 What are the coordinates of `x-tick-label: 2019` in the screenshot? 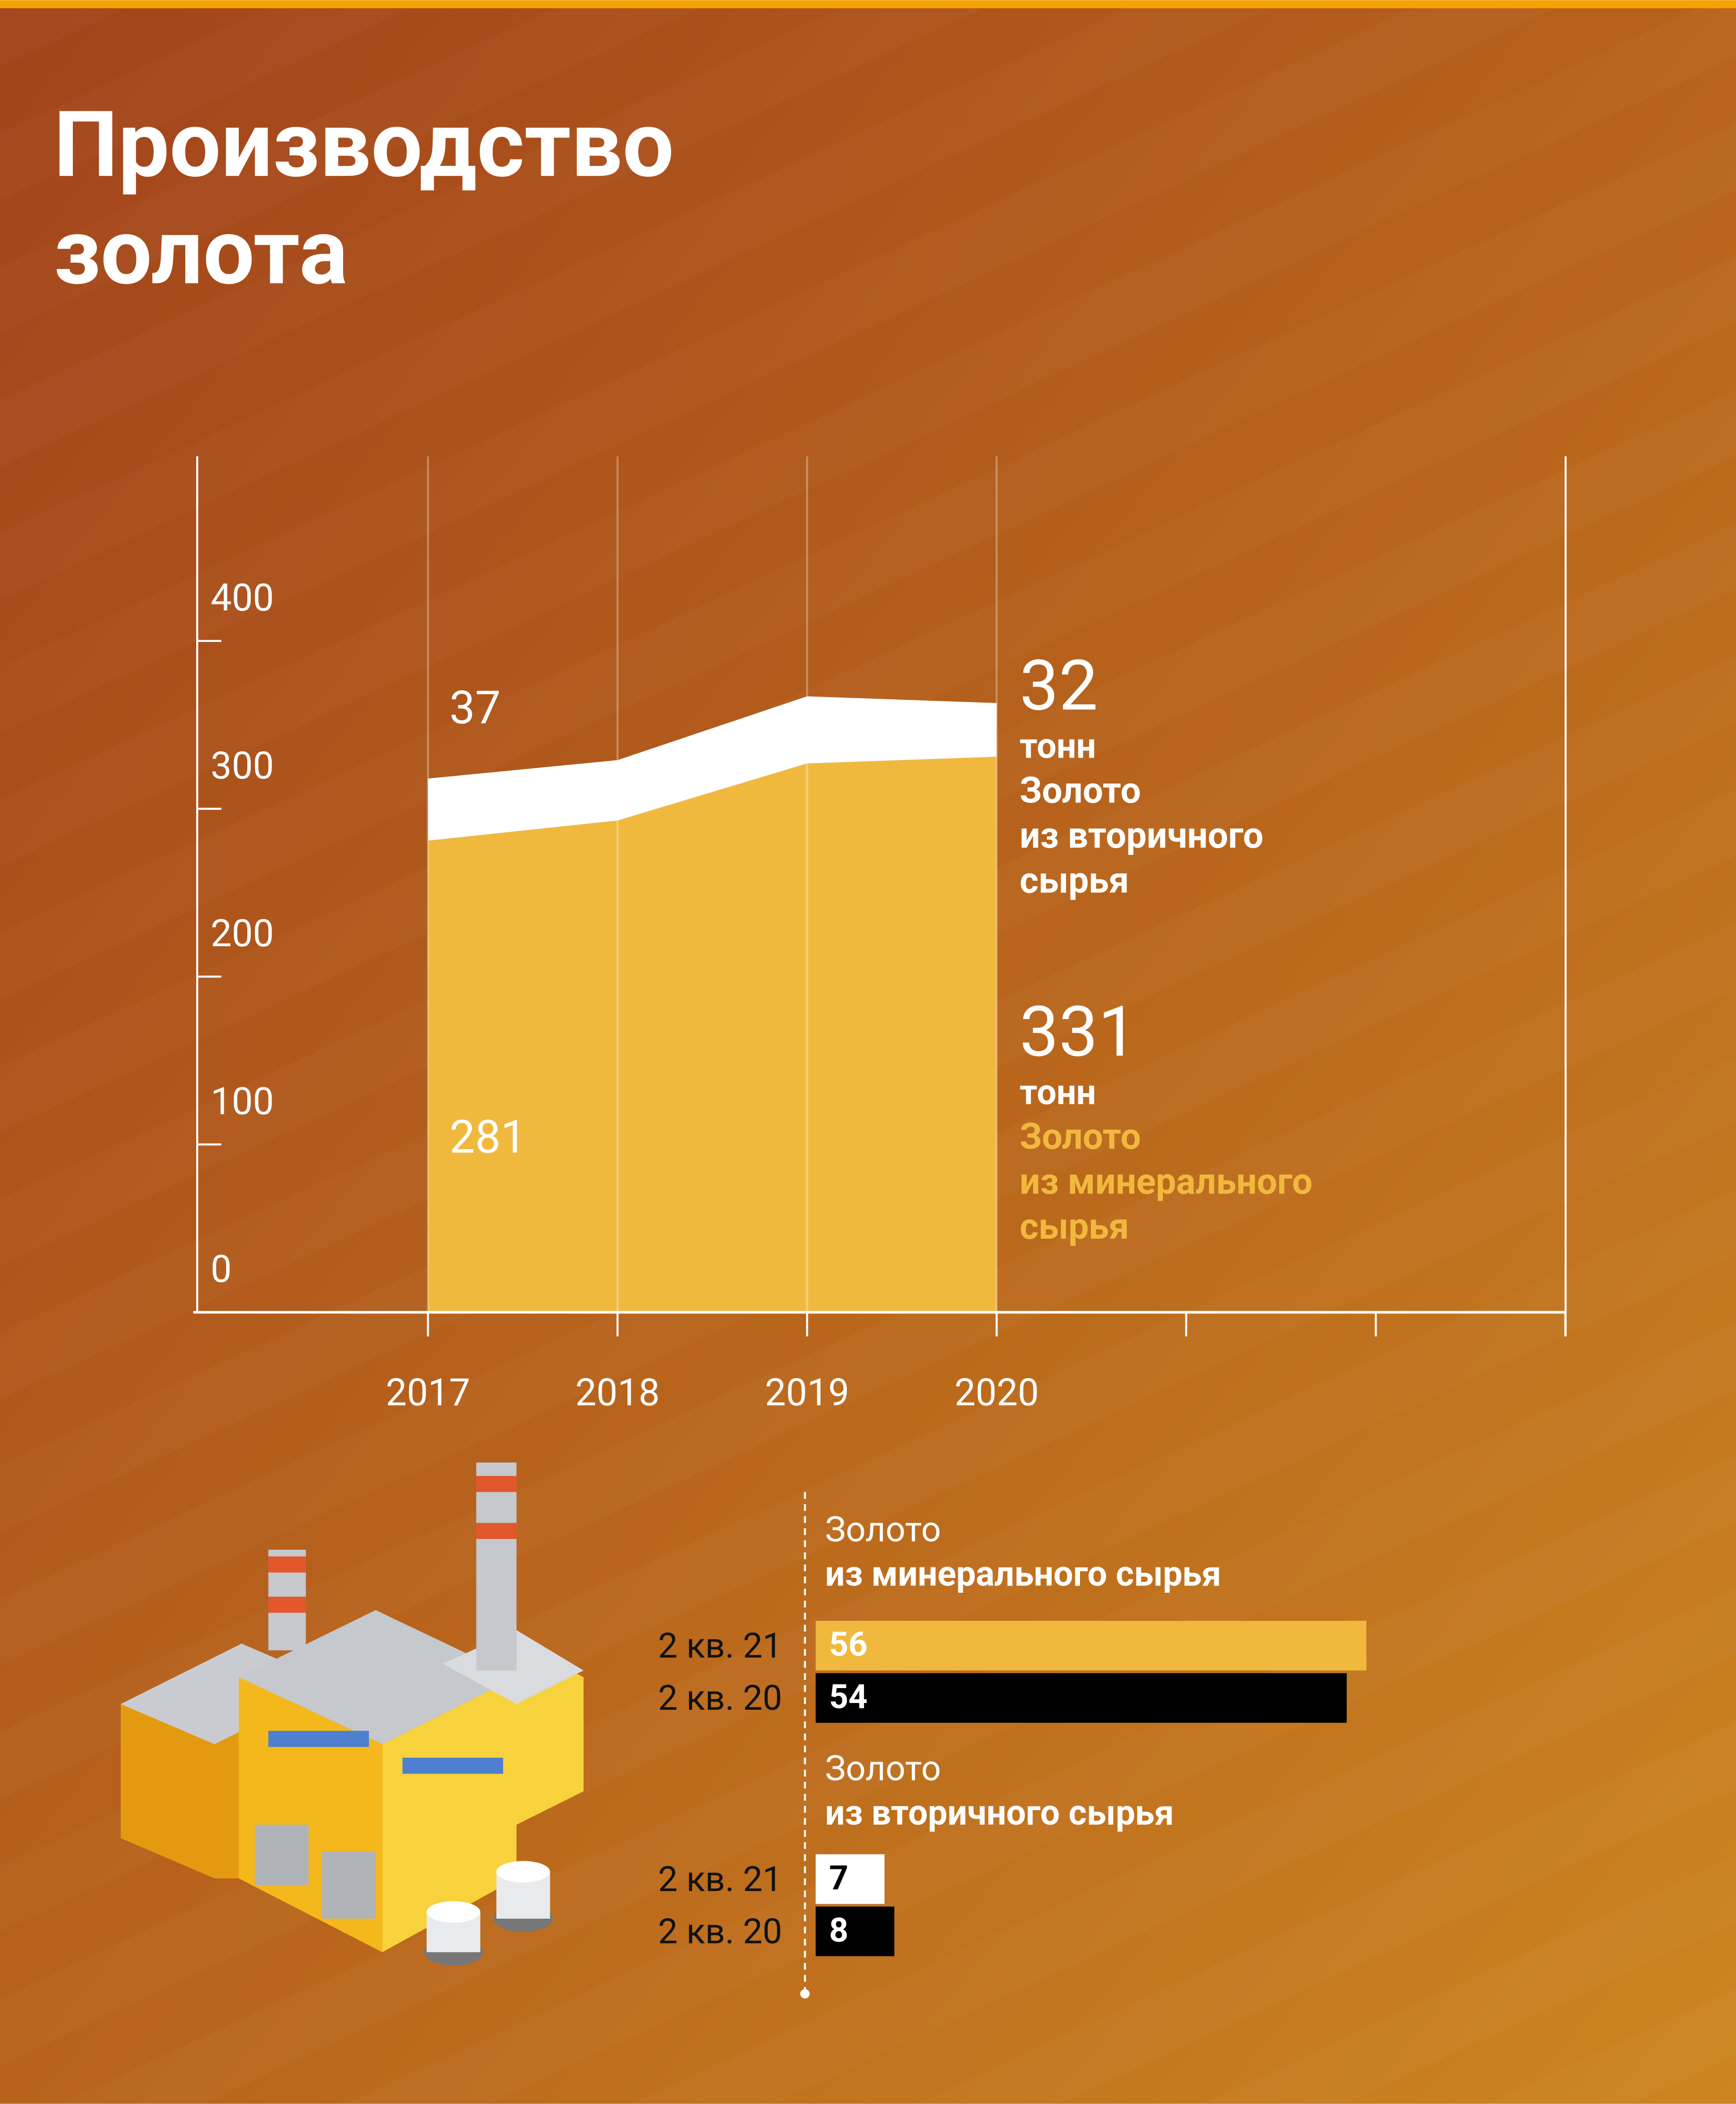 It's located at (807, 1393).